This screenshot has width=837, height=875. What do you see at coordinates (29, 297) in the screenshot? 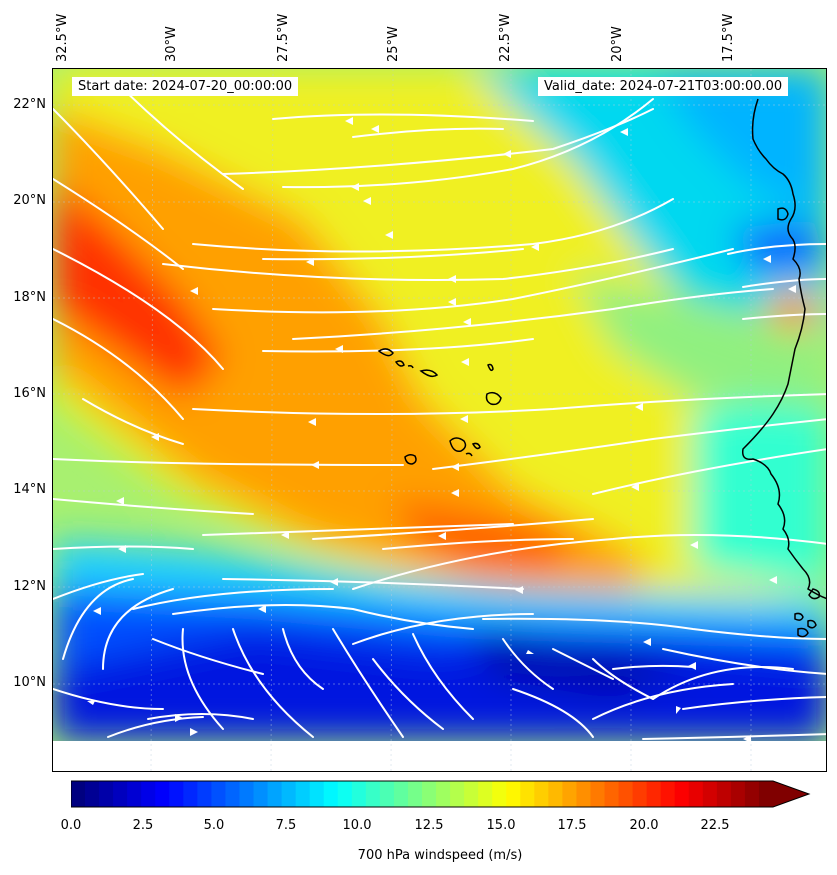
I see `lat-label-18n: 18°N` at bounding box center [29, 297].